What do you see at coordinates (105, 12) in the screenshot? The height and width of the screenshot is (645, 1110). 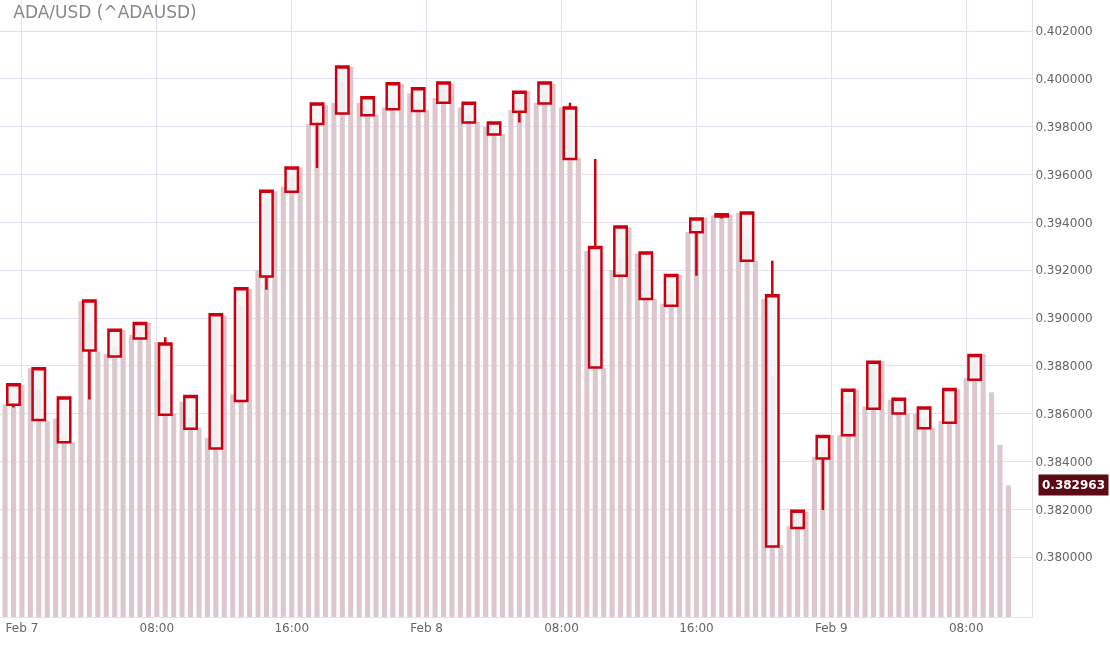 I see `chart-title: ADA/USD (^ADAUSD)` at bounding box center [105, 12].